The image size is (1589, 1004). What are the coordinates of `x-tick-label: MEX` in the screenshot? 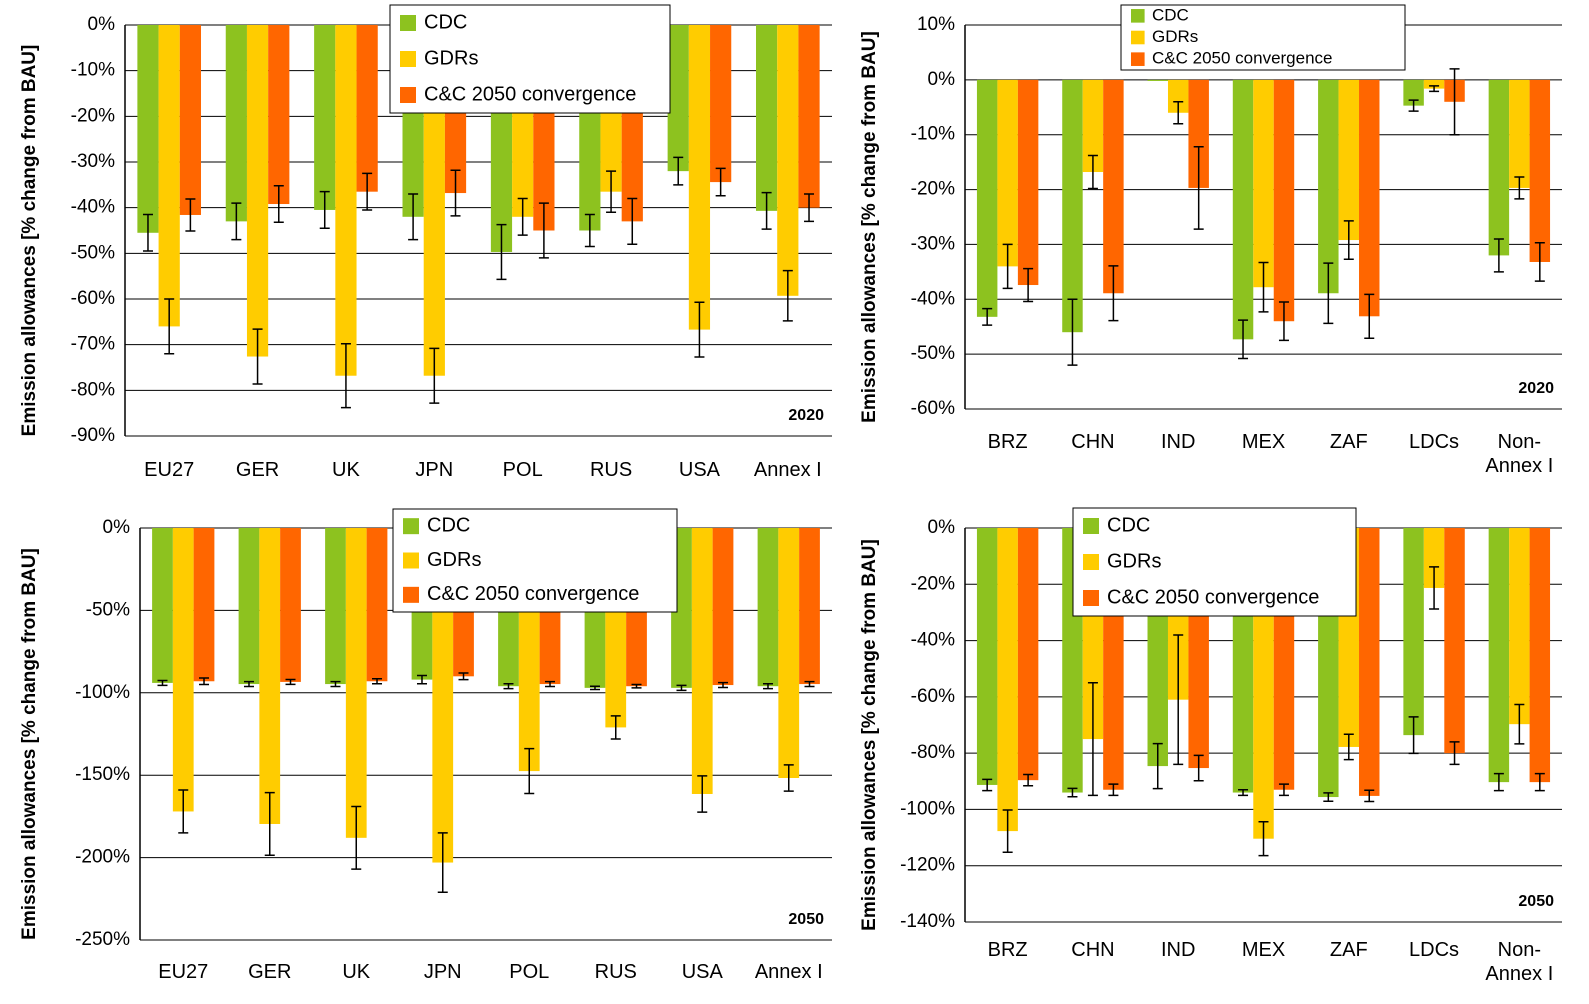 It's located at (1263, 442).